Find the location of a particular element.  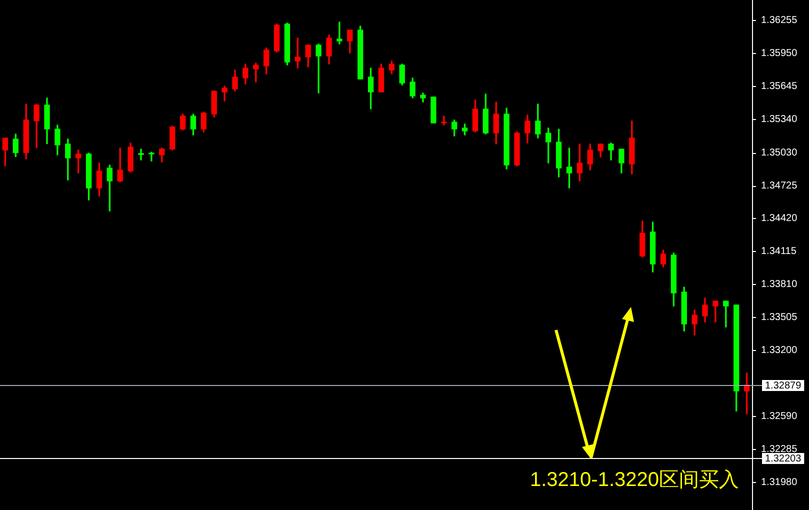

y-tick-label: 1.32590 is located at coordinates (779, 416).